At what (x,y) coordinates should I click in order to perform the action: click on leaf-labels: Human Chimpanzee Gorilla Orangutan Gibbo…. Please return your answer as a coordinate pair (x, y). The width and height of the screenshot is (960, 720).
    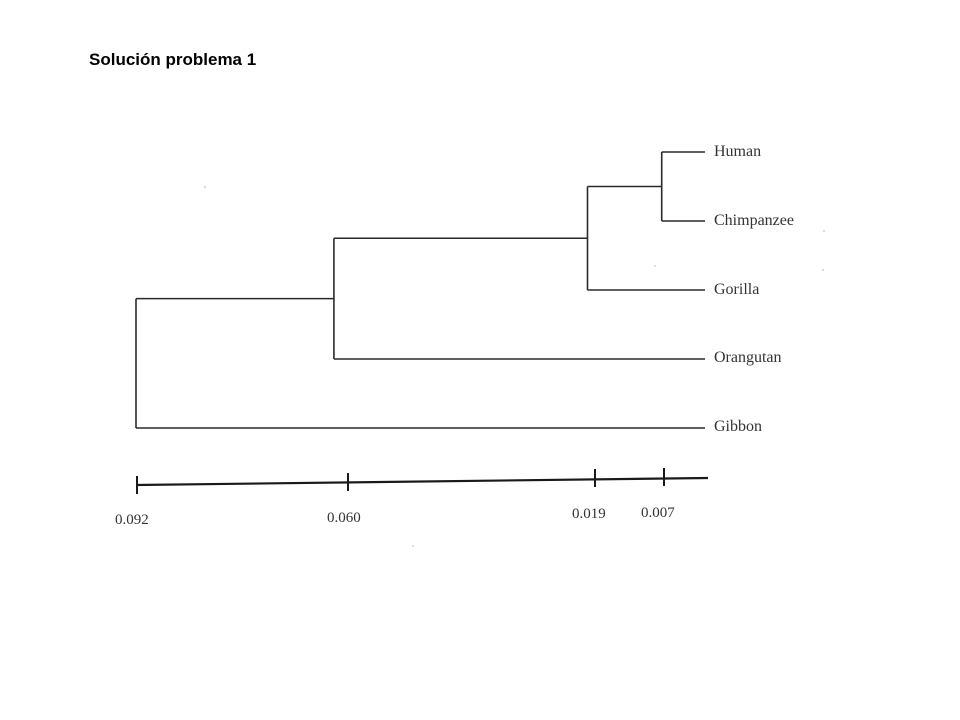
    Looking at the image, I should click on (754, 289).